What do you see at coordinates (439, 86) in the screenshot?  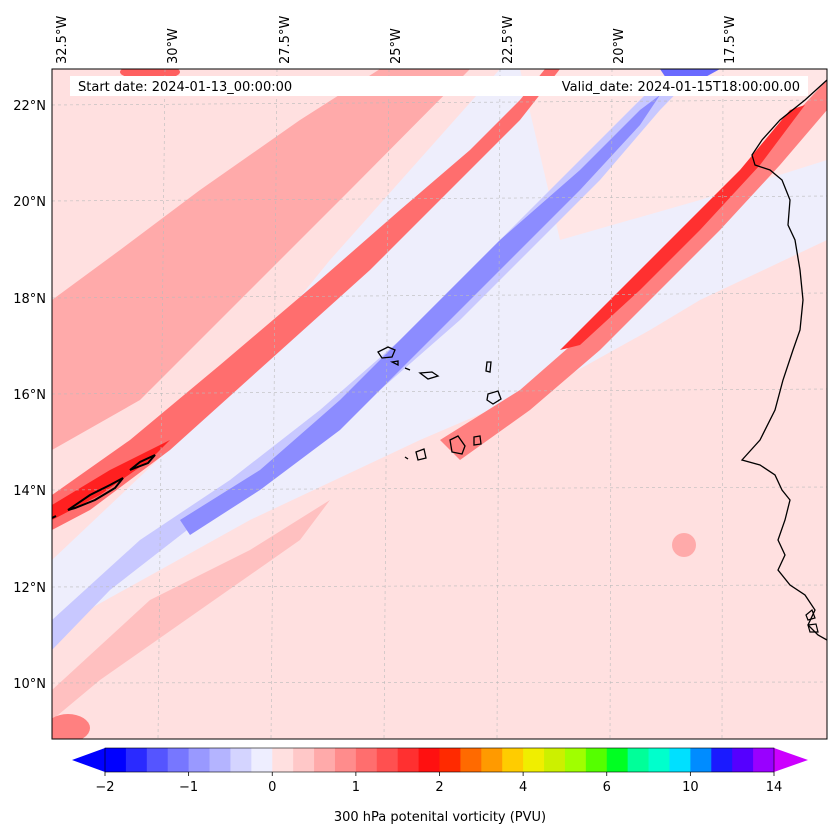 I see `header-box` at bounding box center [439, 86].